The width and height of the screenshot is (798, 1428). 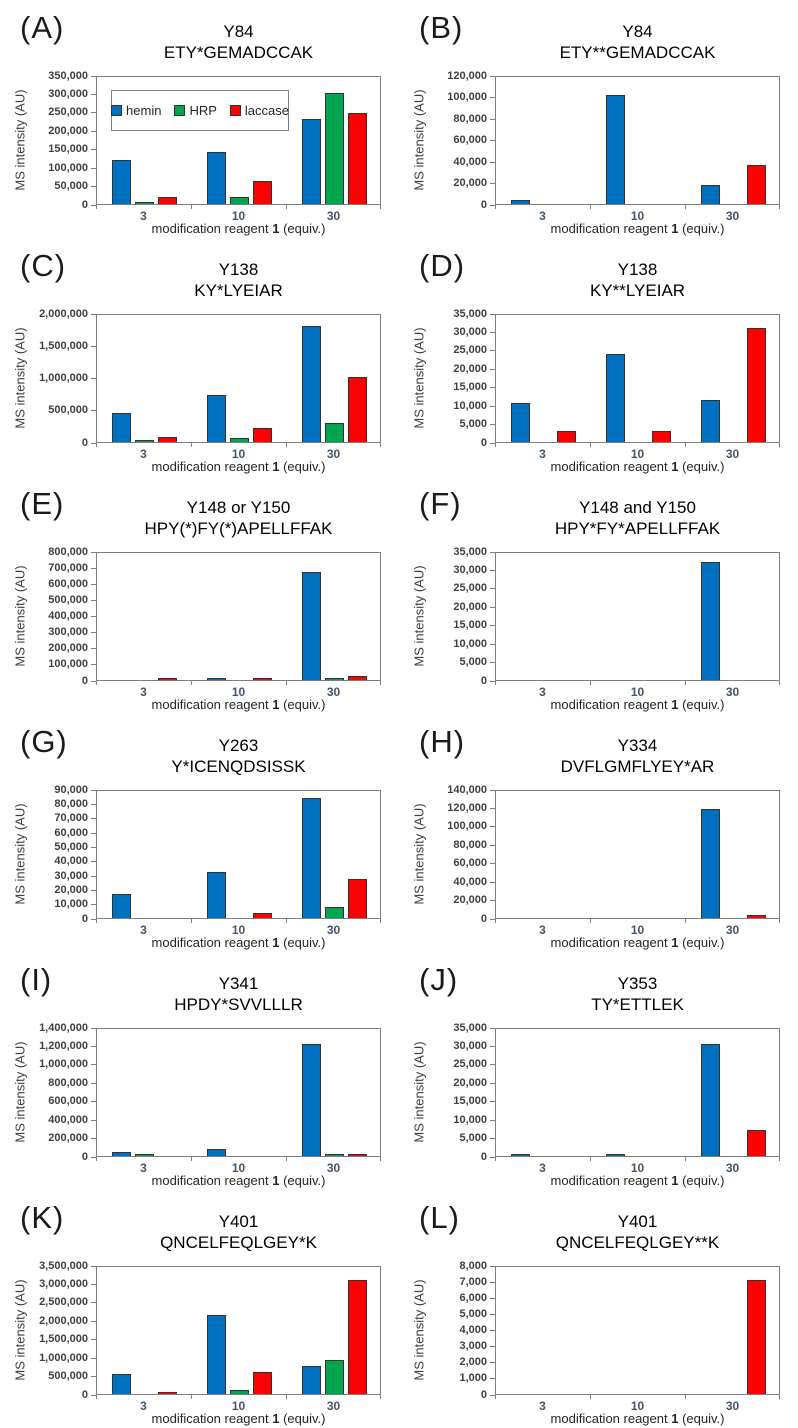 I want to click on legend: hemin HRP laccase, so click(x=200, y=110).